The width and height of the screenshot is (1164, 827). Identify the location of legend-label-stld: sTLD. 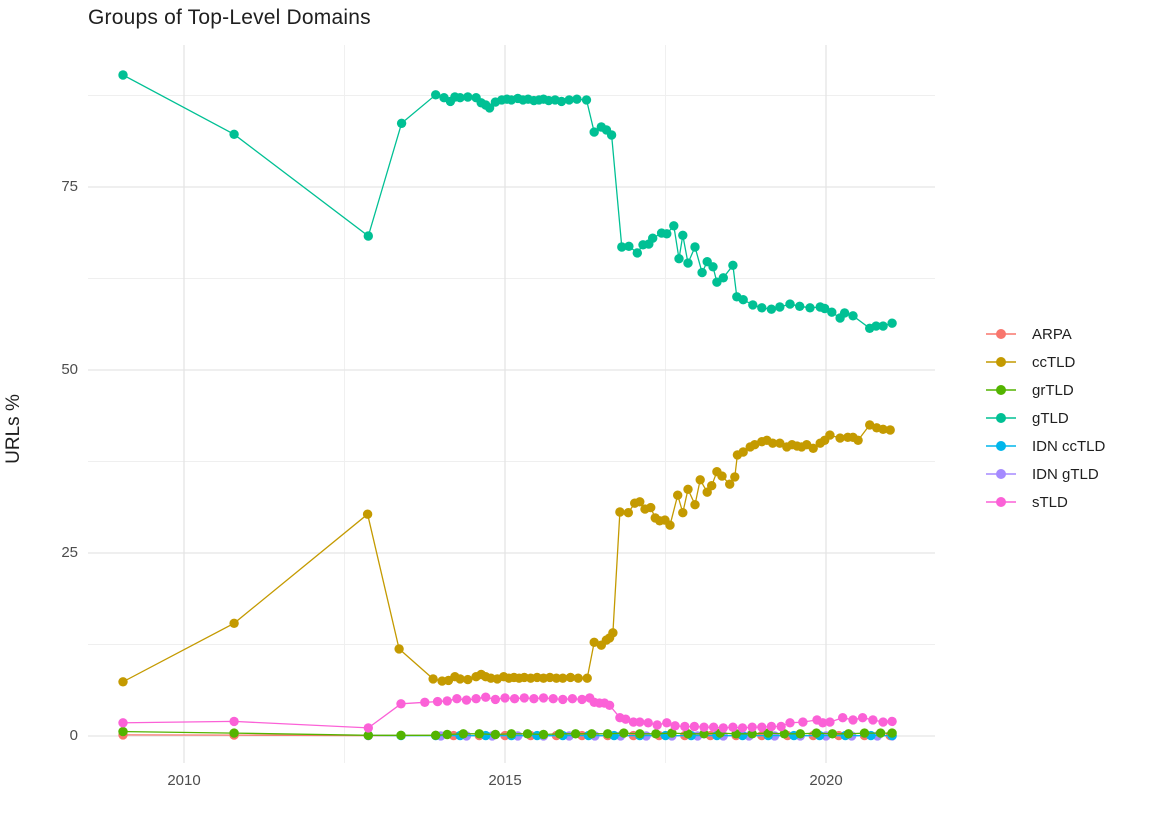
(1050, 502).